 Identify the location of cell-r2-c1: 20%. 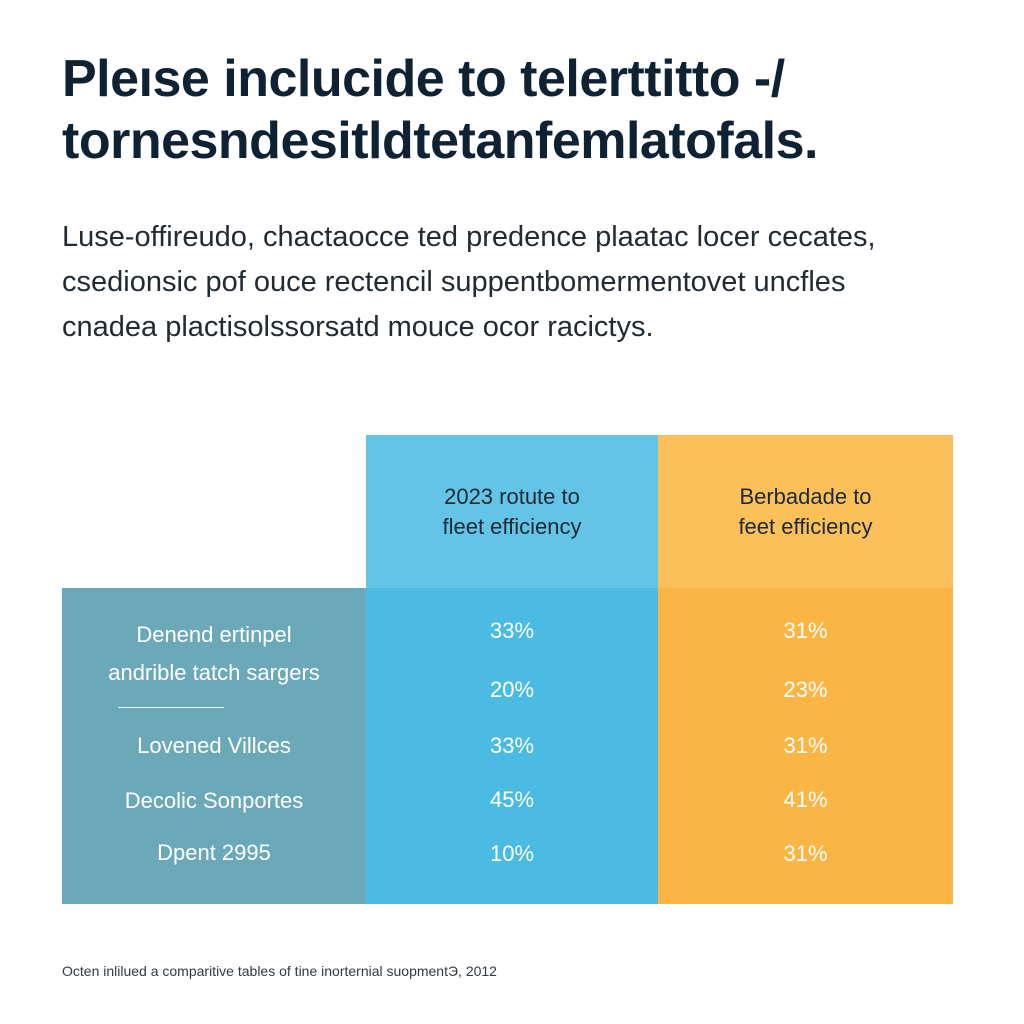
(512, 689).